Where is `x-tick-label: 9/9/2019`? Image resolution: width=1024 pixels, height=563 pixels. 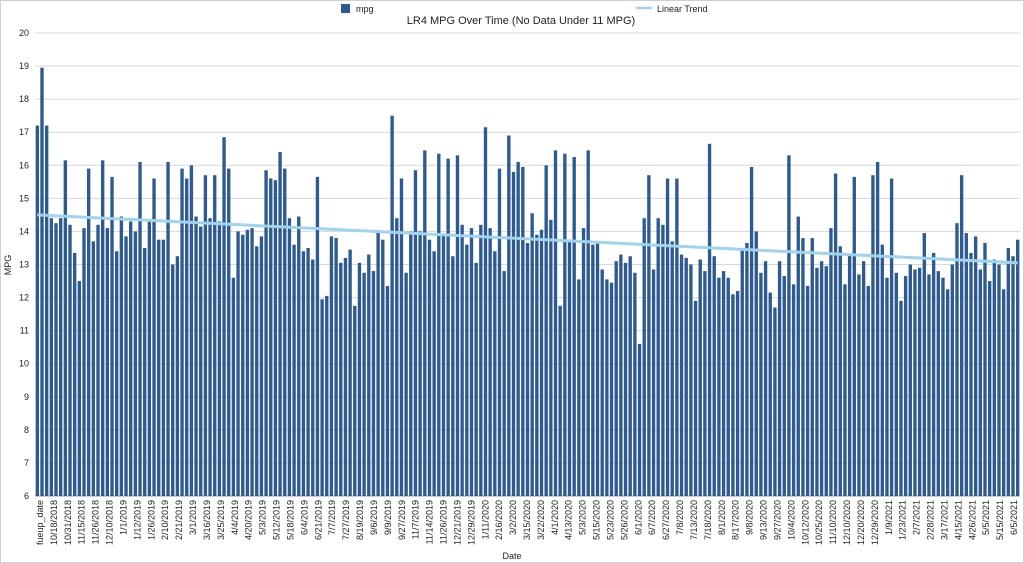
x-tick-label: 9/9/2019 is located at coordinates (388, 517).